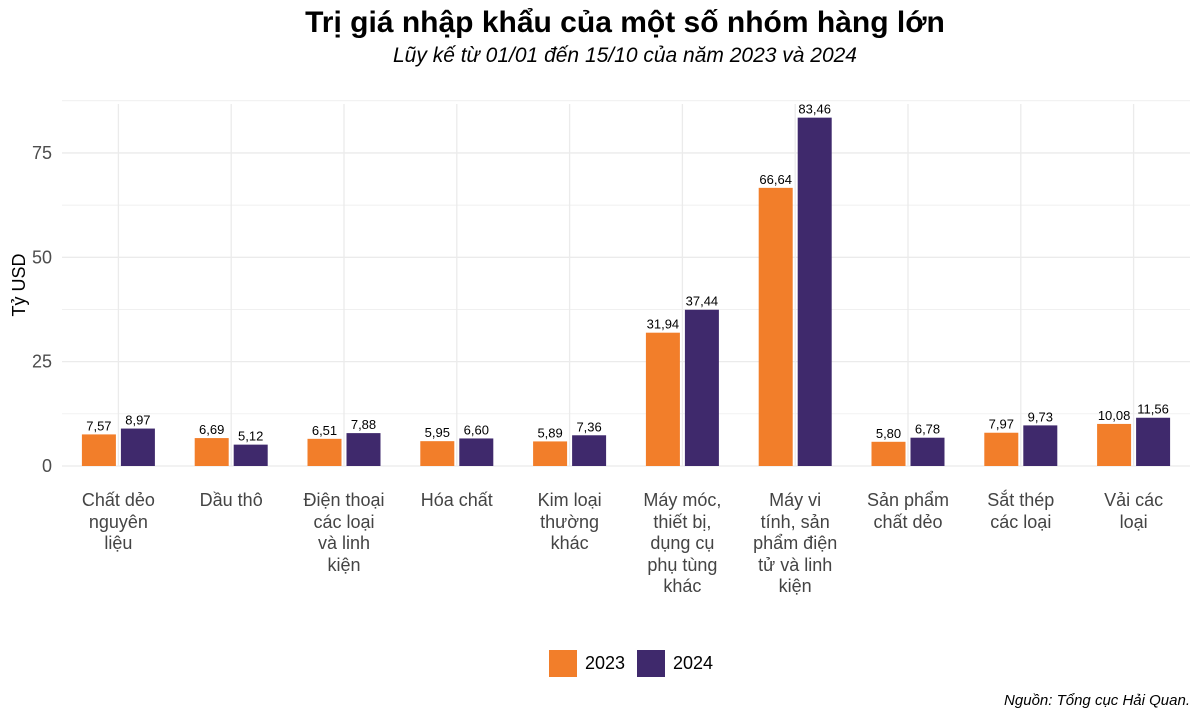  What do you see at coordinates (344, 500) in the screenshot?
I see `x-tick-label-line: Điện thoại` at bounding box center [344, 500].